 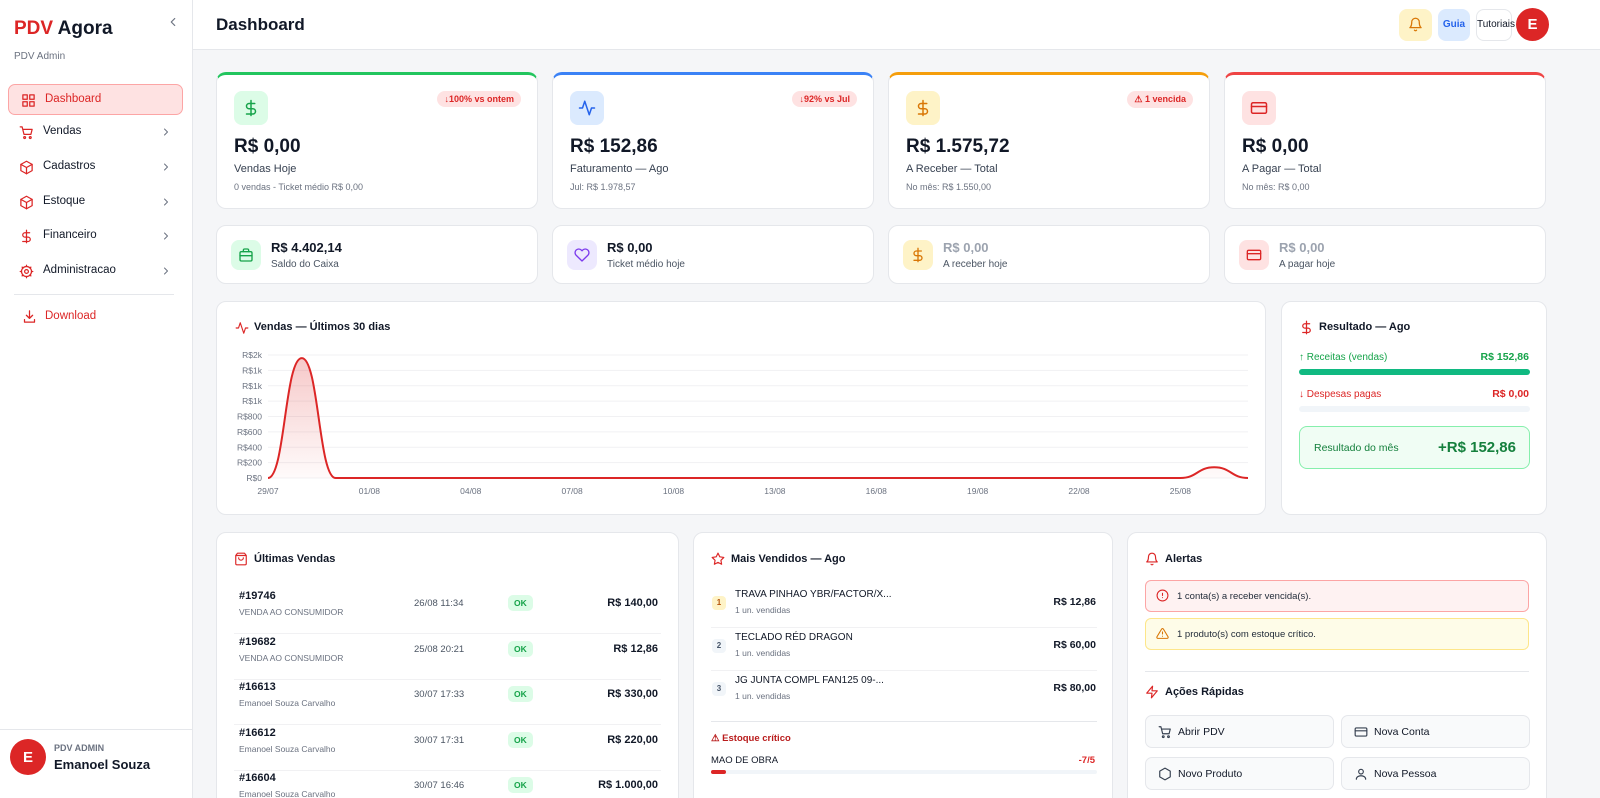 I want to click on sale-id: #19682, so click(x=257, y=641).